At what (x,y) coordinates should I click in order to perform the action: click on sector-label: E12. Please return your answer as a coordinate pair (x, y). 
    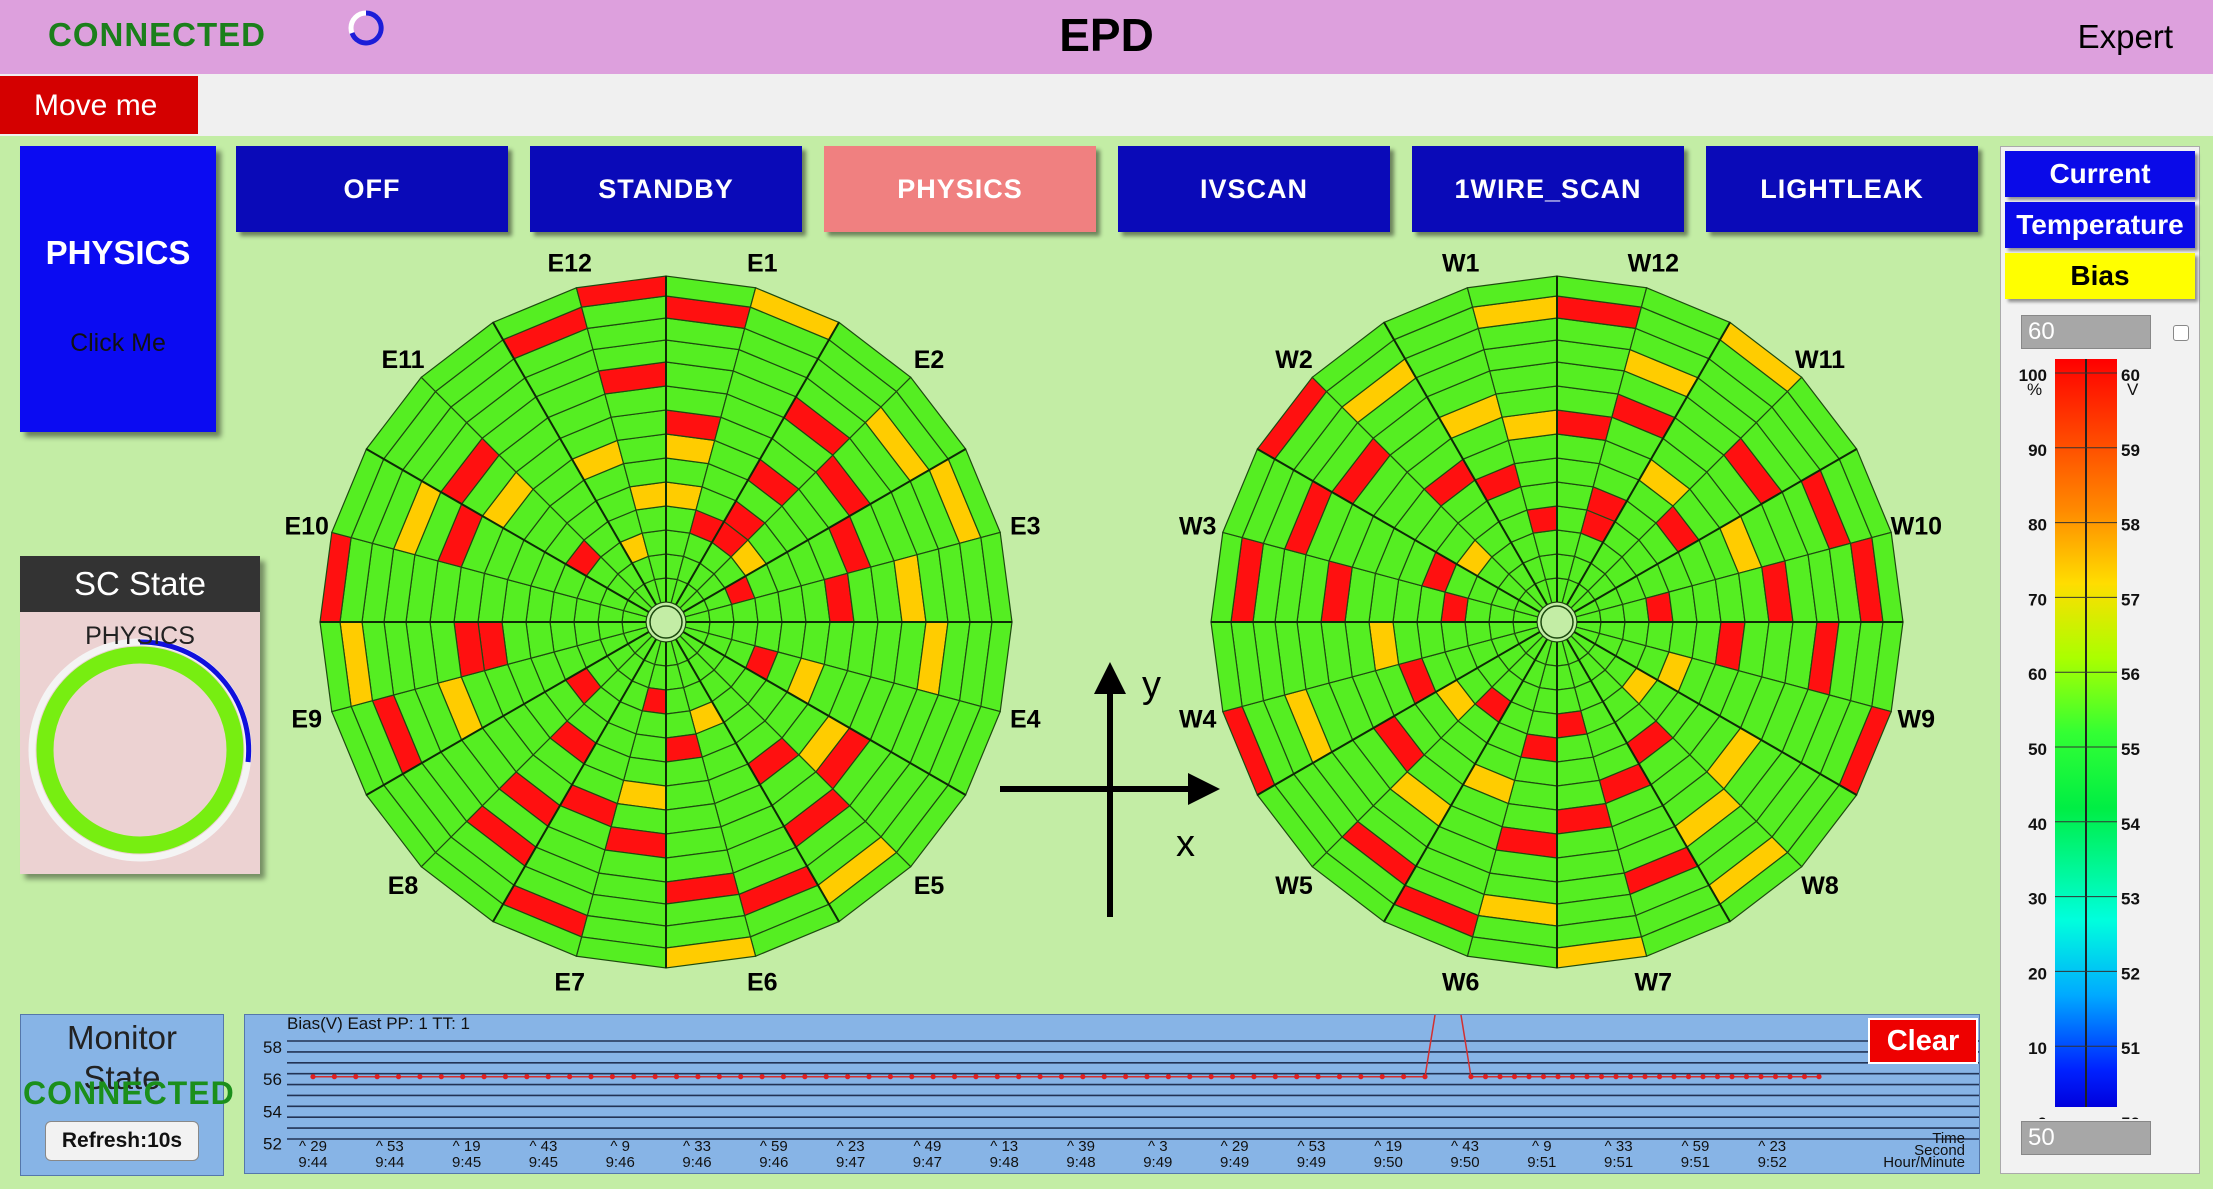
    Looking at the image, I should click on (569, 264).